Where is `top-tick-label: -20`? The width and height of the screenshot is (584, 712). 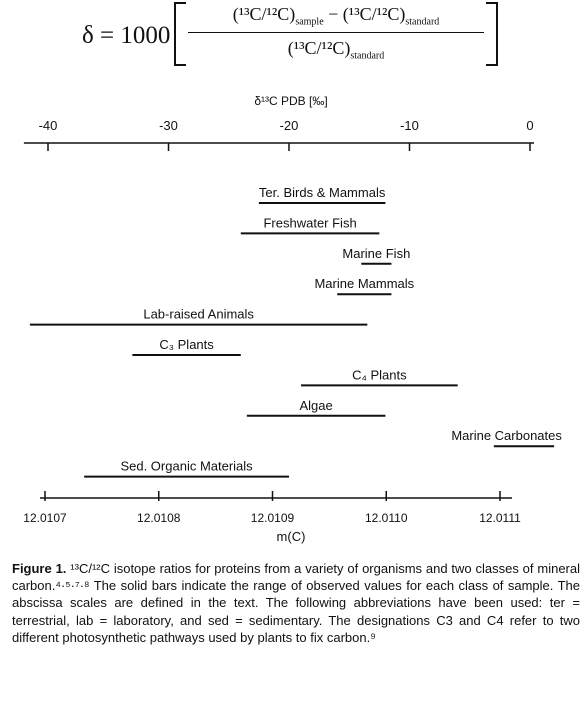
top-tick-label: -20 is located at coordinates (289, 125).